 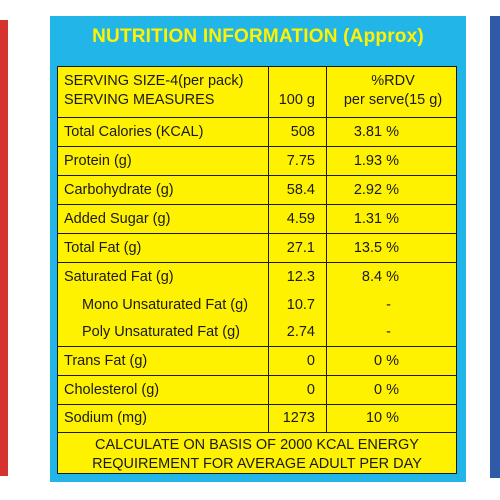 What do you see at coordinates (393, 81) in the screenshot?
I see `col-header-rdv: %RDV` at bounding box center [393, 81].